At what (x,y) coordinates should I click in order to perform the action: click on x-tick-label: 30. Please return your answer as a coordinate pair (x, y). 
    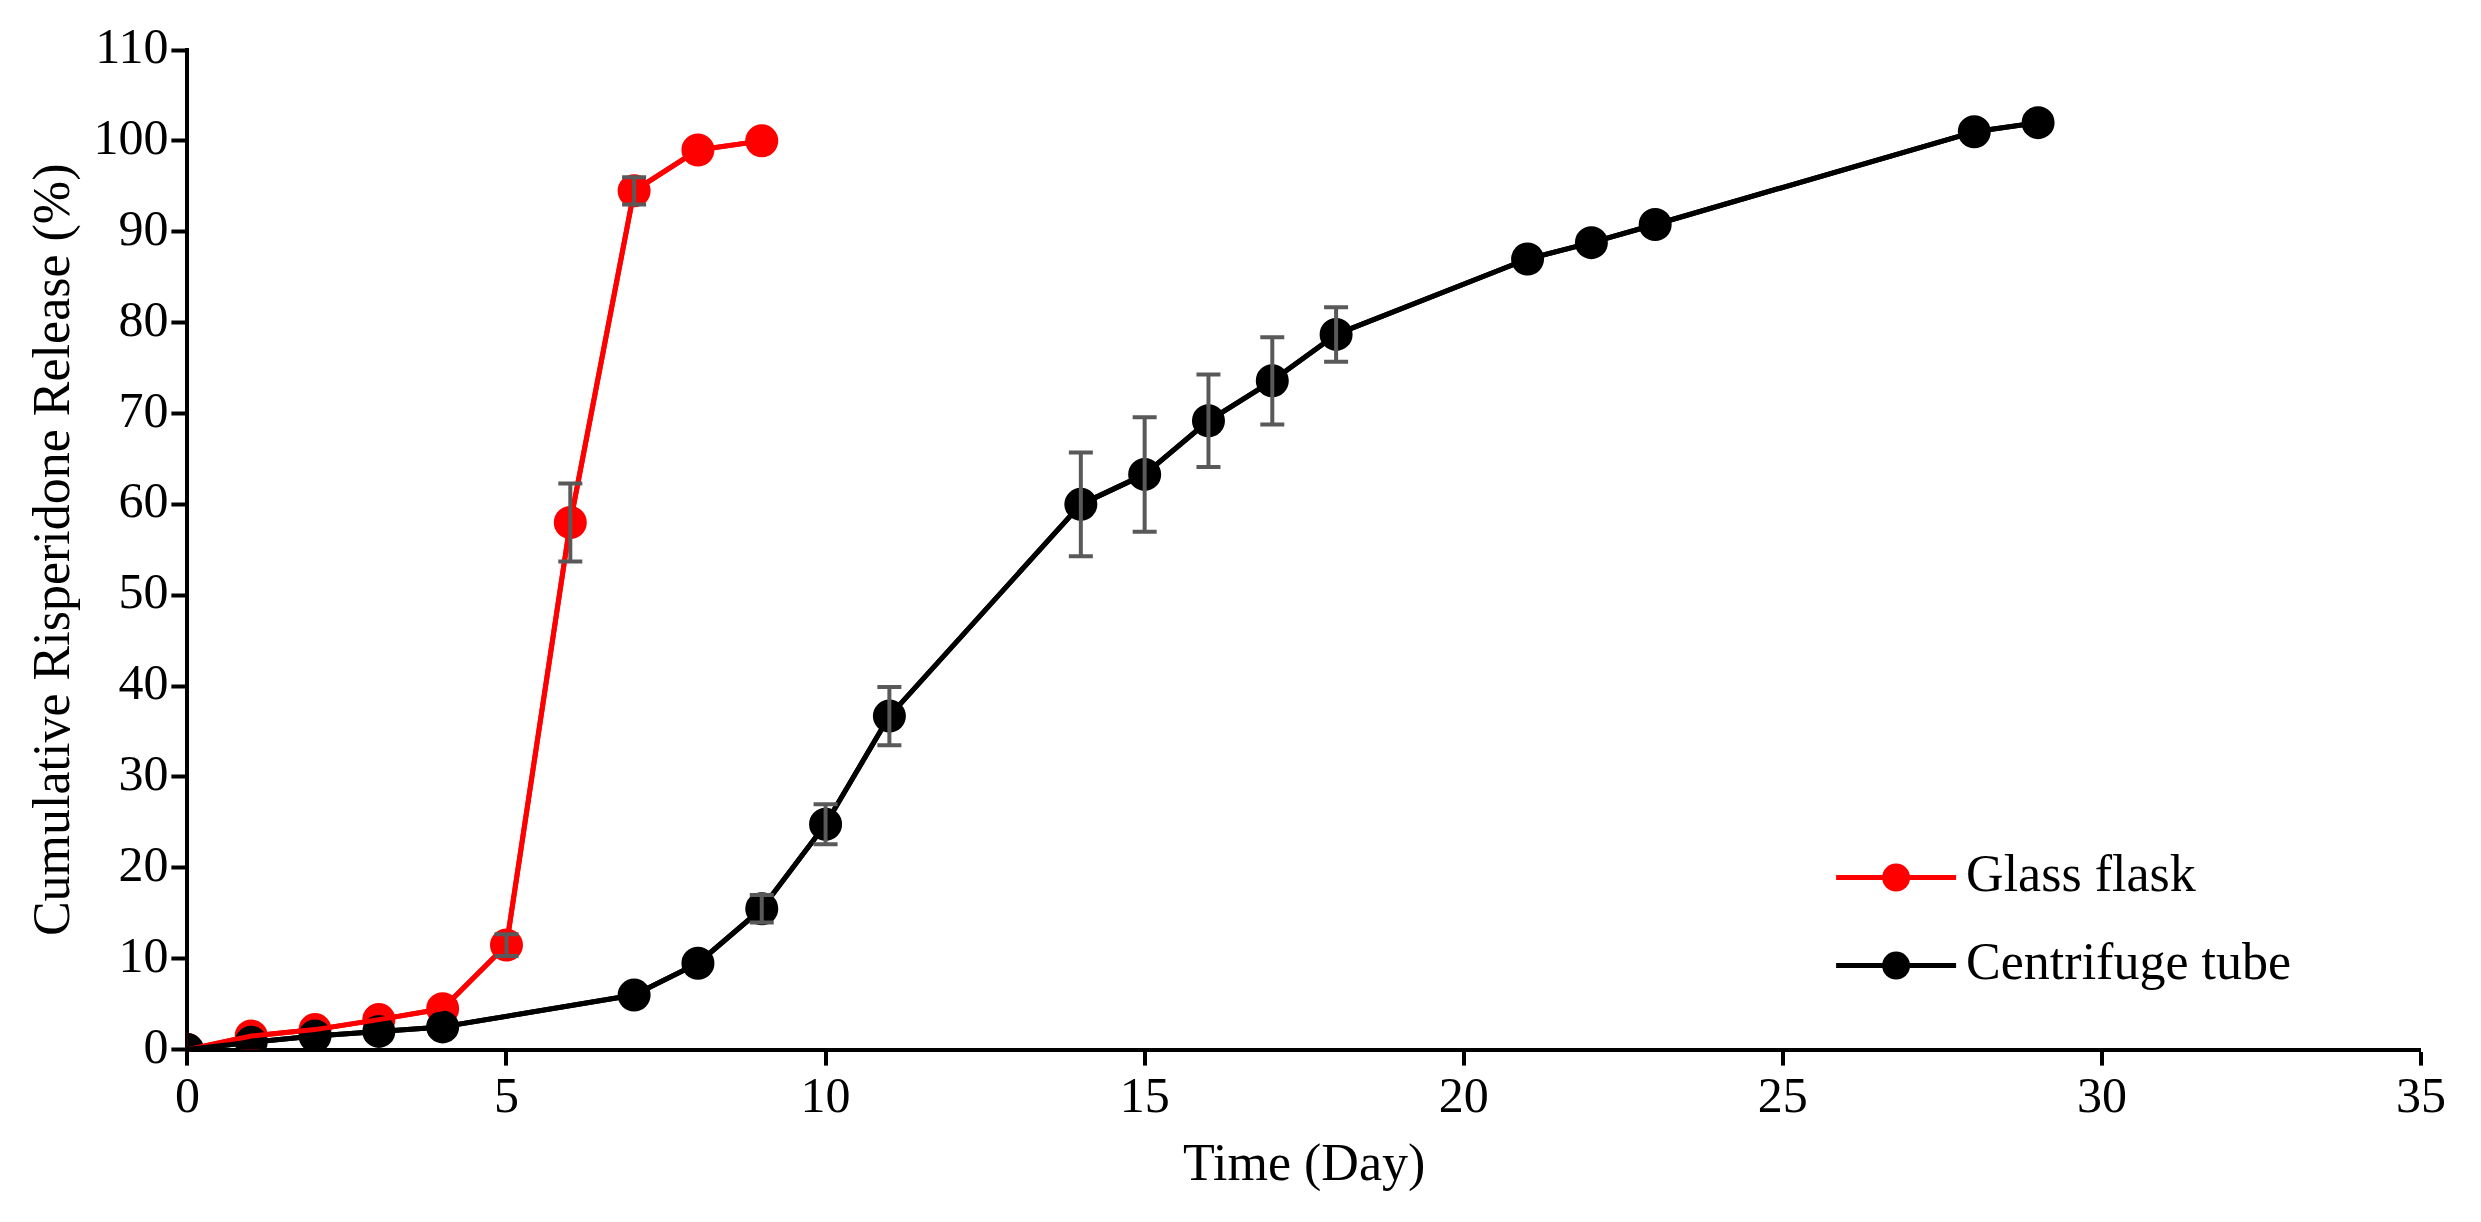
    Looking at the image, I should click on (2101, 1094).